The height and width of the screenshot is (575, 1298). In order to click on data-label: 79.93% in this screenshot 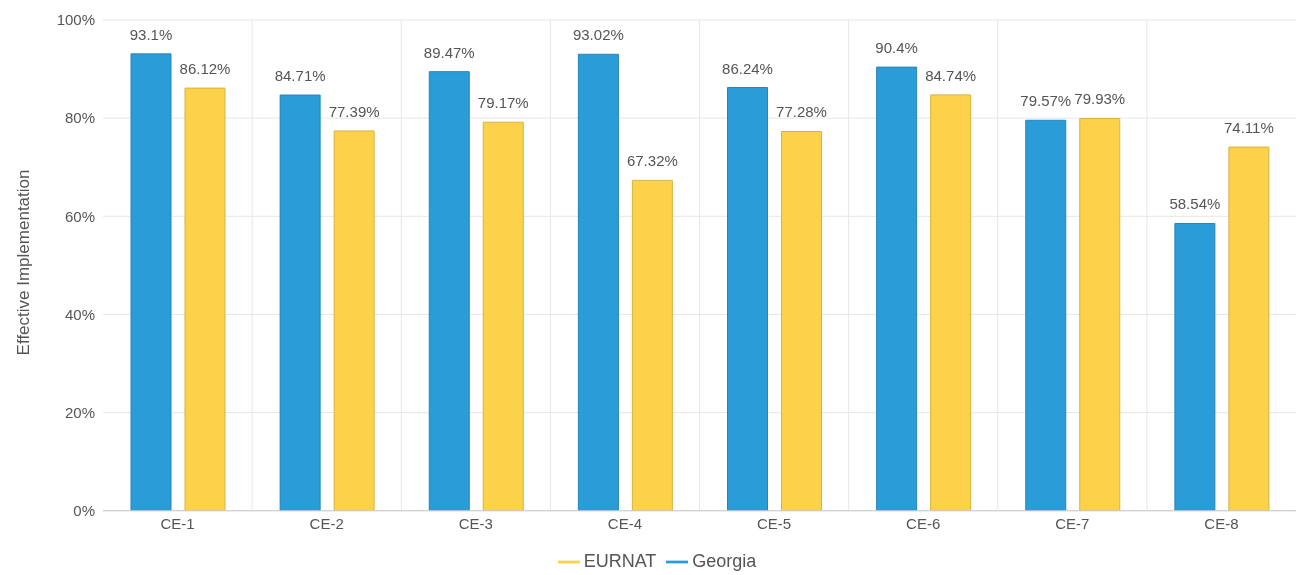, I will do `click(1100, 99)`.